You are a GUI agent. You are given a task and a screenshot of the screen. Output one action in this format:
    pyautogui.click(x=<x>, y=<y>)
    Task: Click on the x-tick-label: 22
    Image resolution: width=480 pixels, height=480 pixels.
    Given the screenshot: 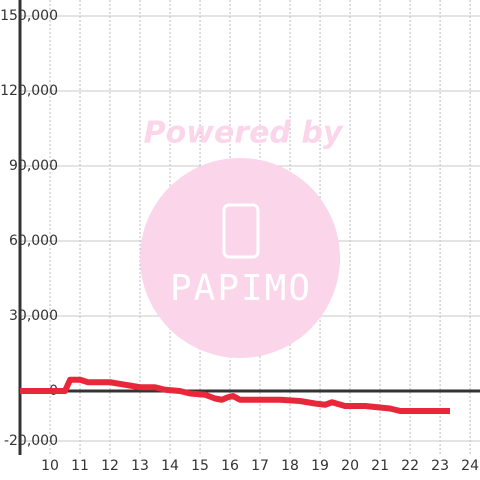 What is the action you would take?
    pyautogui.click(x=410, y=466)
    